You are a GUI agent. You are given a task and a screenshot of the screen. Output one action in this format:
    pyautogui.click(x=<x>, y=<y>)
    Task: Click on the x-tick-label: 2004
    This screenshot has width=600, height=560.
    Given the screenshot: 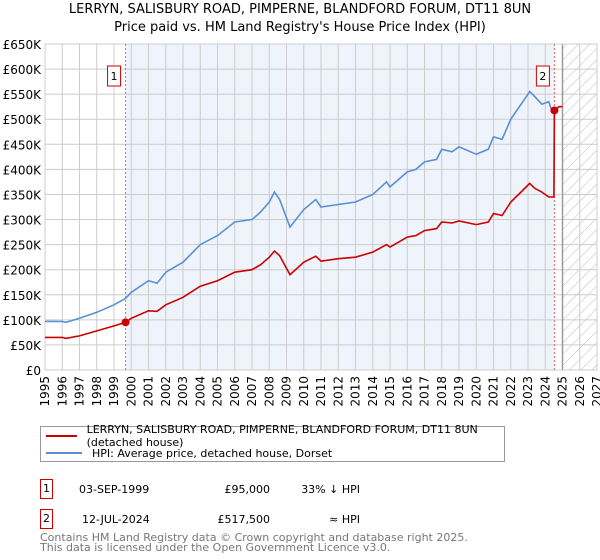 What is the action you would take?
    pyautogui.click(x=200, y=391)
    